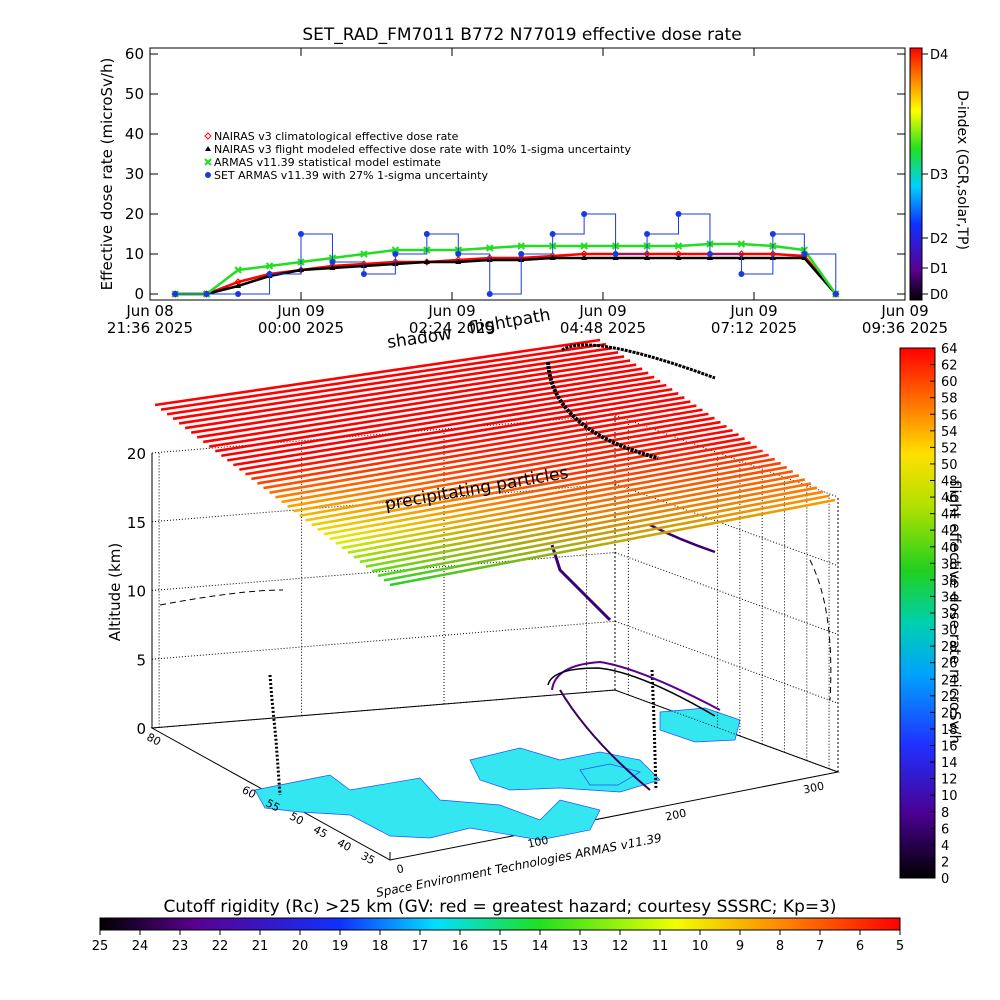  I want to click on grid-line, so click(495, 662).